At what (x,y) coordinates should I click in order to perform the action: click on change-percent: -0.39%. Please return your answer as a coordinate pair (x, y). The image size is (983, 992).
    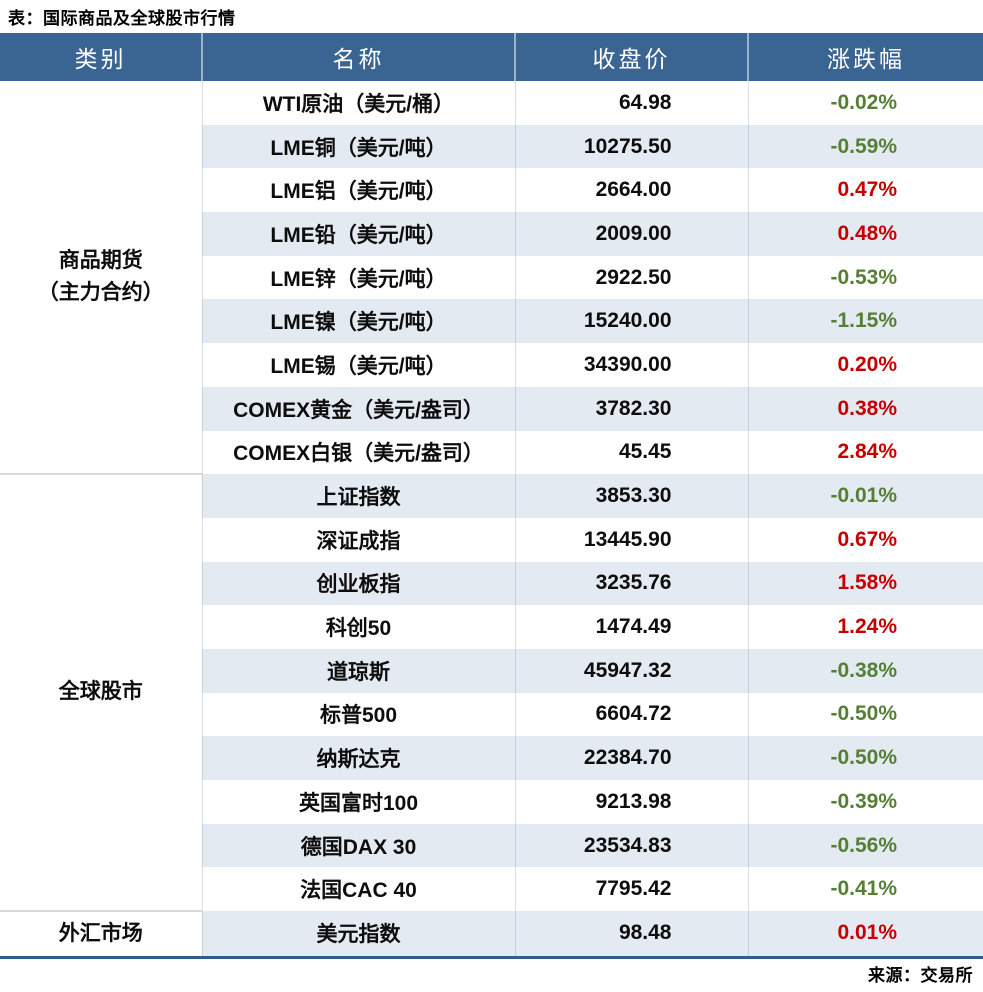
    Looking at the image, I should click on (865, 802).